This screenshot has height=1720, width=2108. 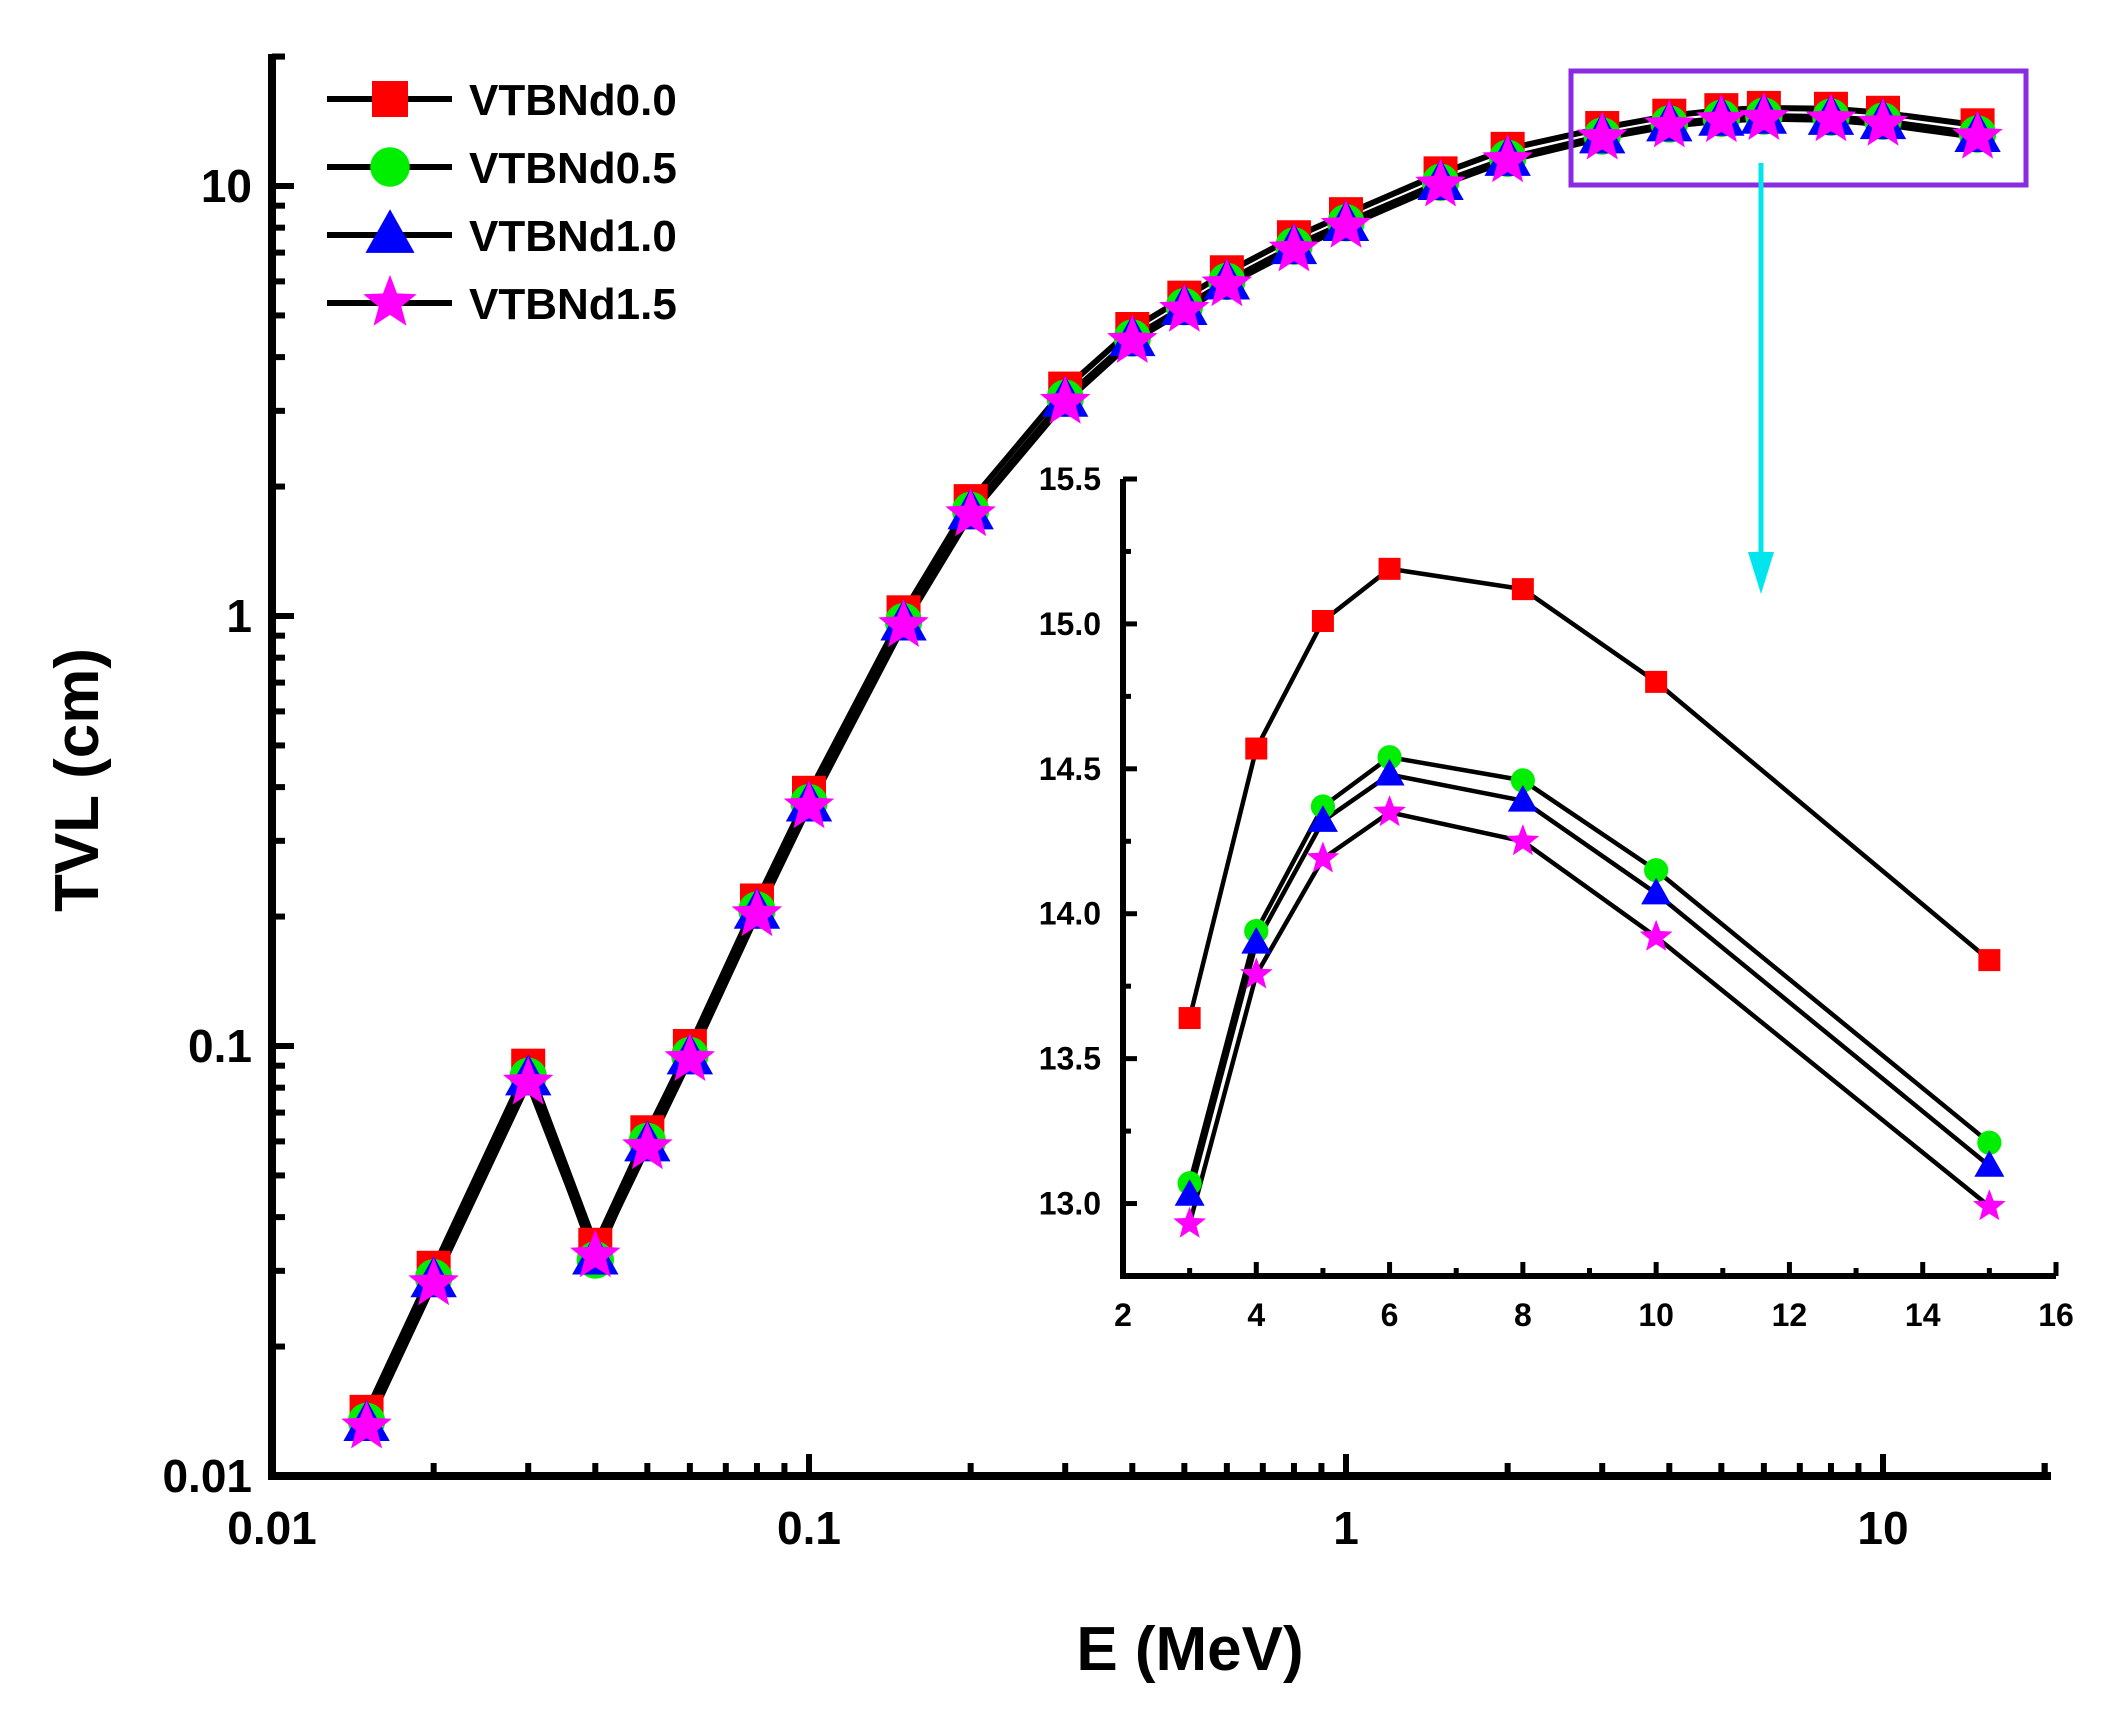 I want to click on inset-x-tick-label: 8, so click(x=1523, y=1315).